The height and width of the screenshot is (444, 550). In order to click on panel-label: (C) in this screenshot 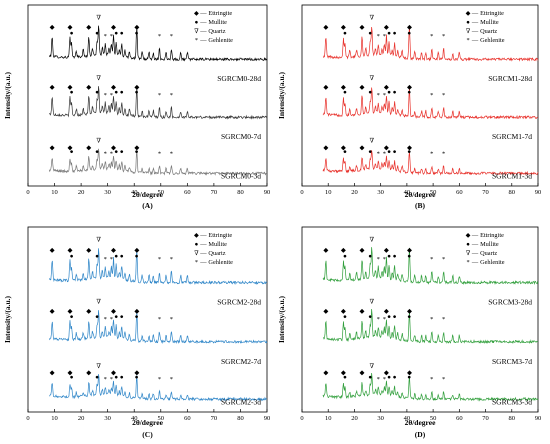, I will do `click(147, 434)`.